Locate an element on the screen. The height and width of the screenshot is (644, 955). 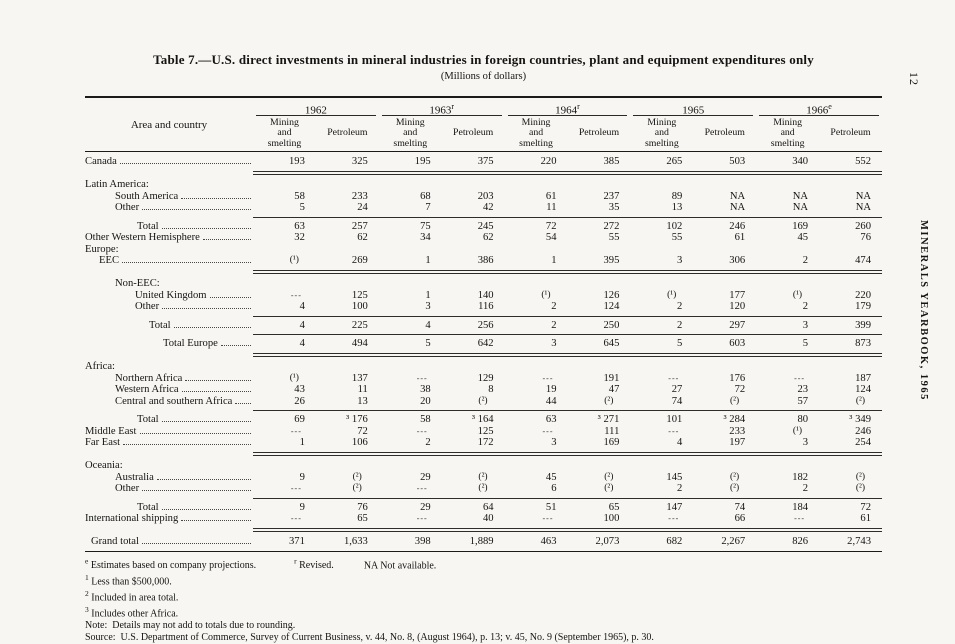
cell-value: 250 is located at coordinates (611, 325).